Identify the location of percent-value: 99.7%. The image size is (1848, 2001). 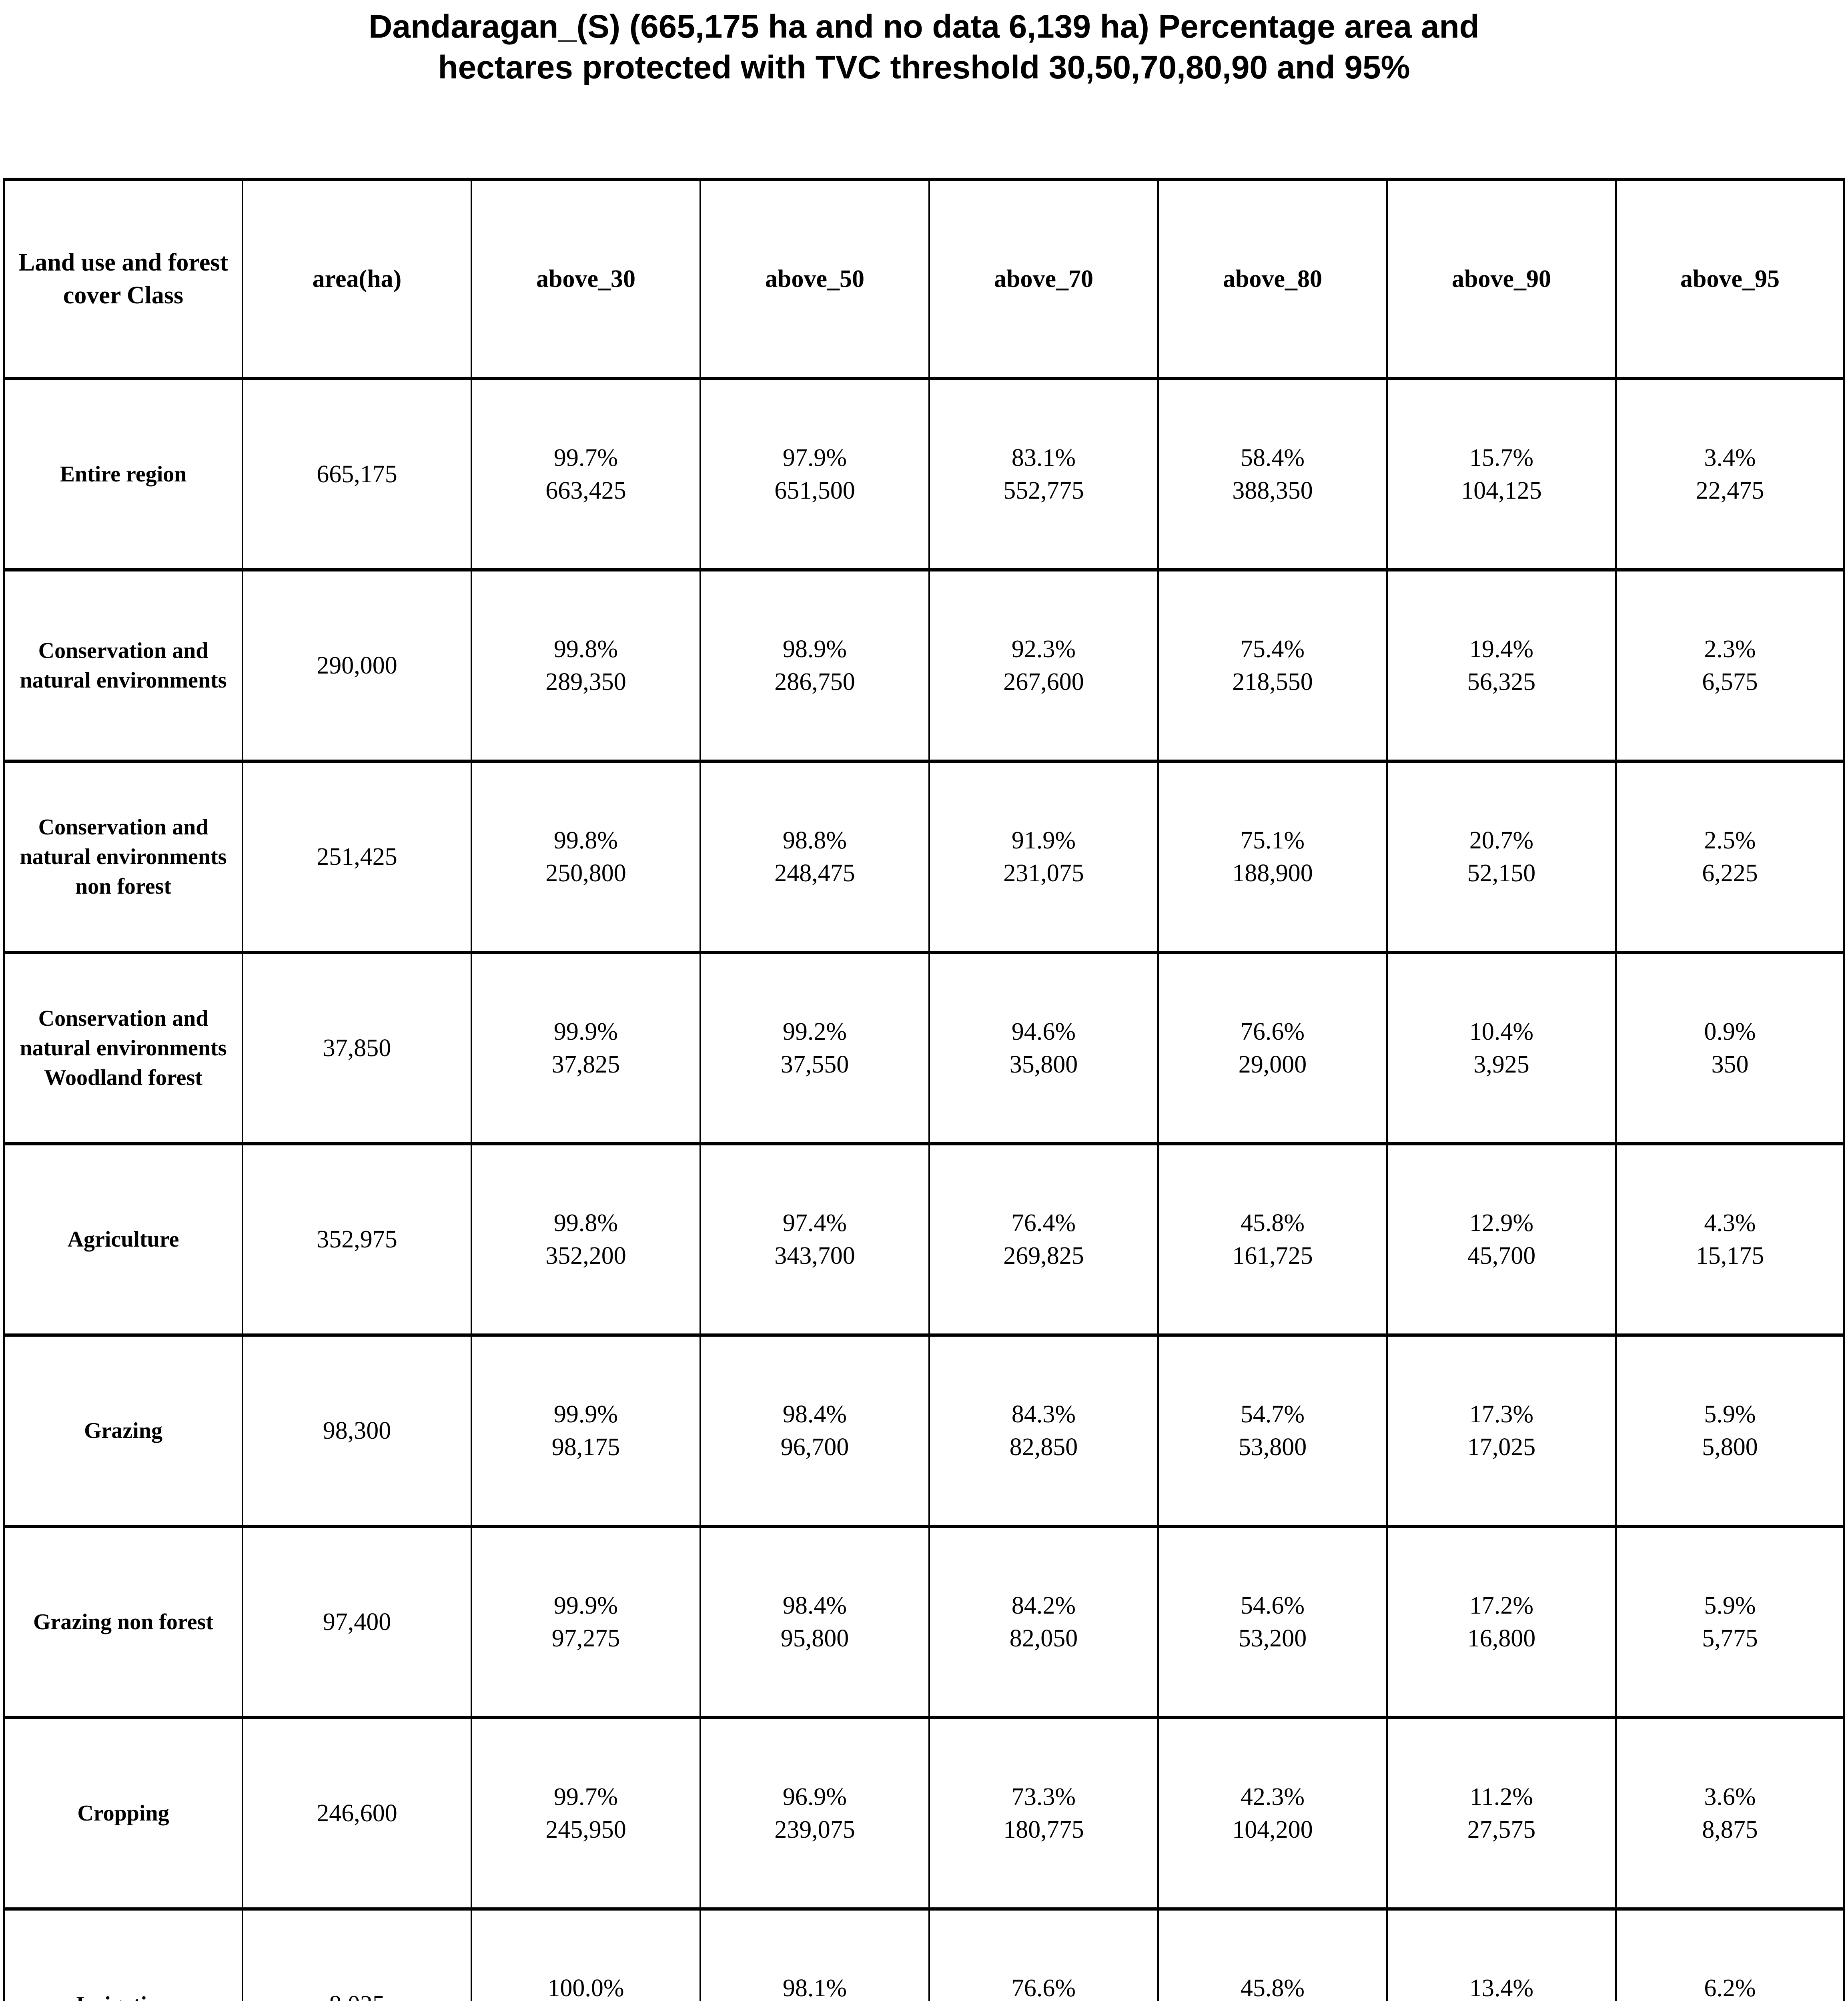
(585, 1797).